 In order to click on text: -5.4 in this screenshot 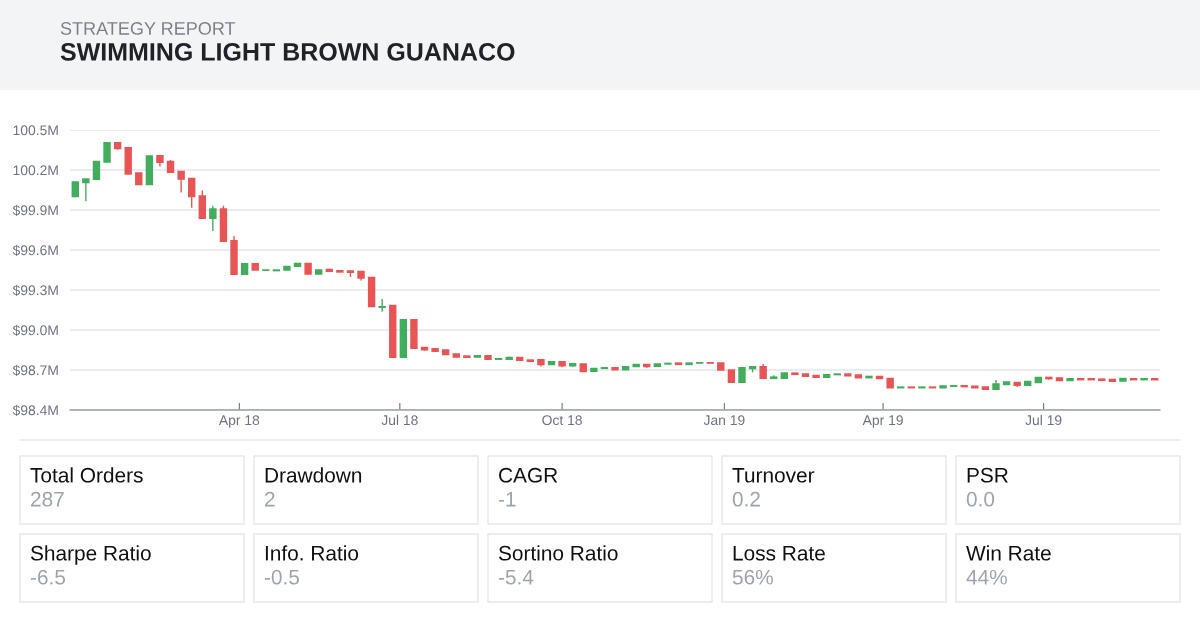, I will do `click(516, 577)`.